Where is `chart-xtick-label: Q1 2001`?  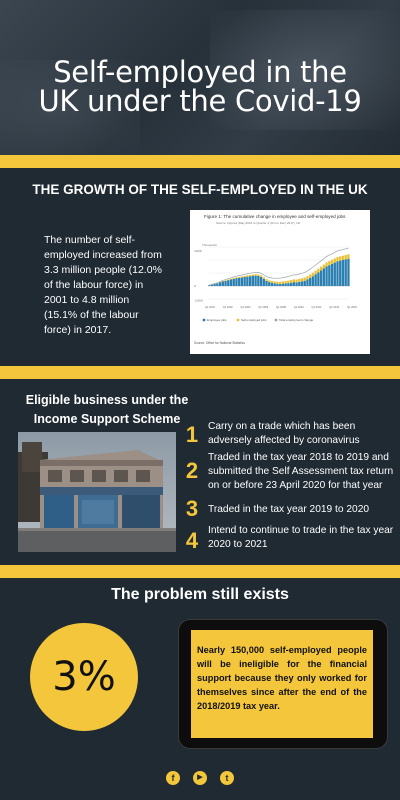
chart-xtick-label: Q1 2001 is located at coordinates (210, 307).